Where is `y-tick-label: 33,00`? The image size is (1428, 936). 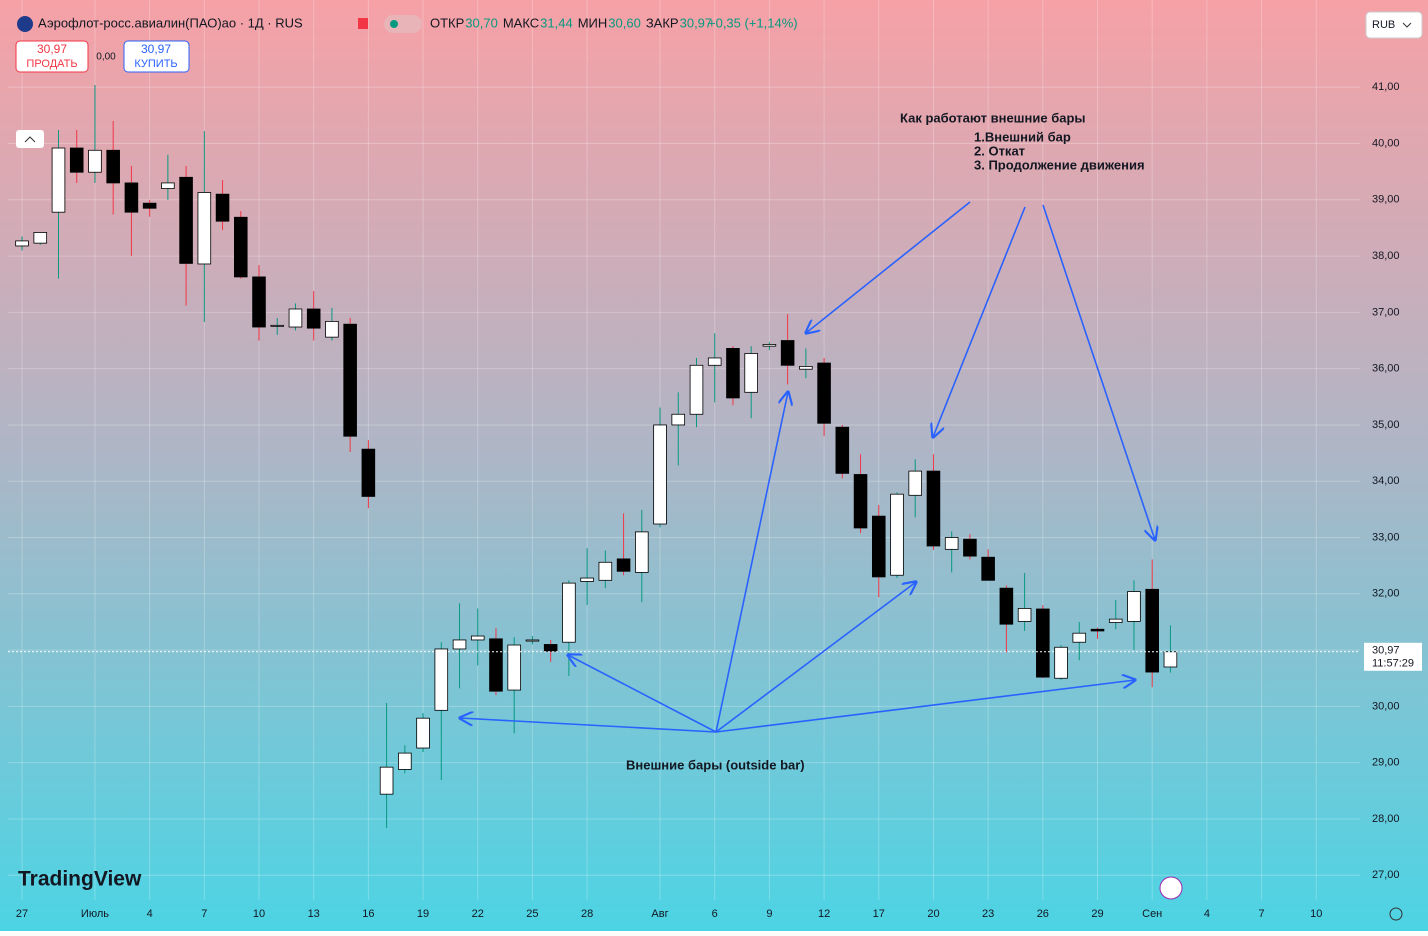
y-tick-label: 33,00 is located at coordinates (1386, 537).